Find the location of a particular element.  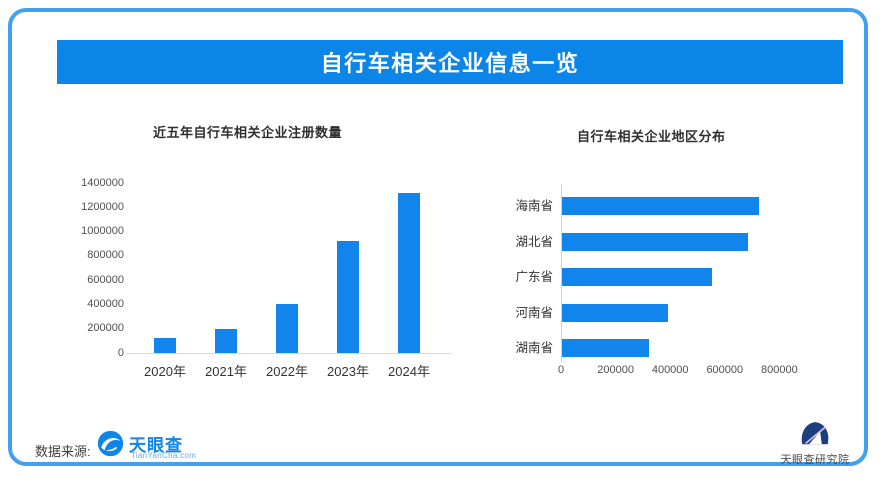

data-source-label: 数据来源: is located at coordinates (63, 451).